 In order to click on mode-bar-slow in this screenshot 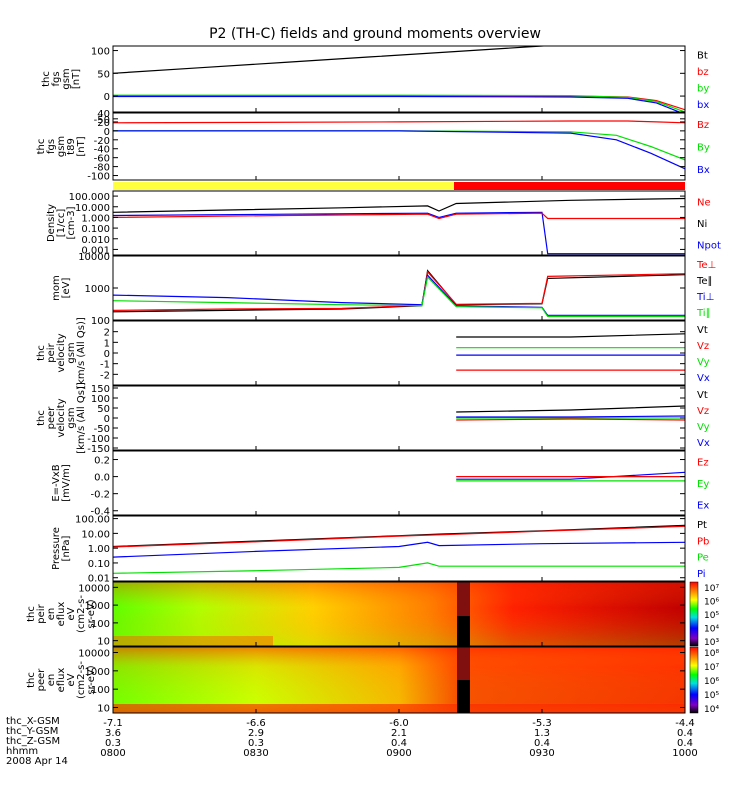, I will do `click(283, 186)`.